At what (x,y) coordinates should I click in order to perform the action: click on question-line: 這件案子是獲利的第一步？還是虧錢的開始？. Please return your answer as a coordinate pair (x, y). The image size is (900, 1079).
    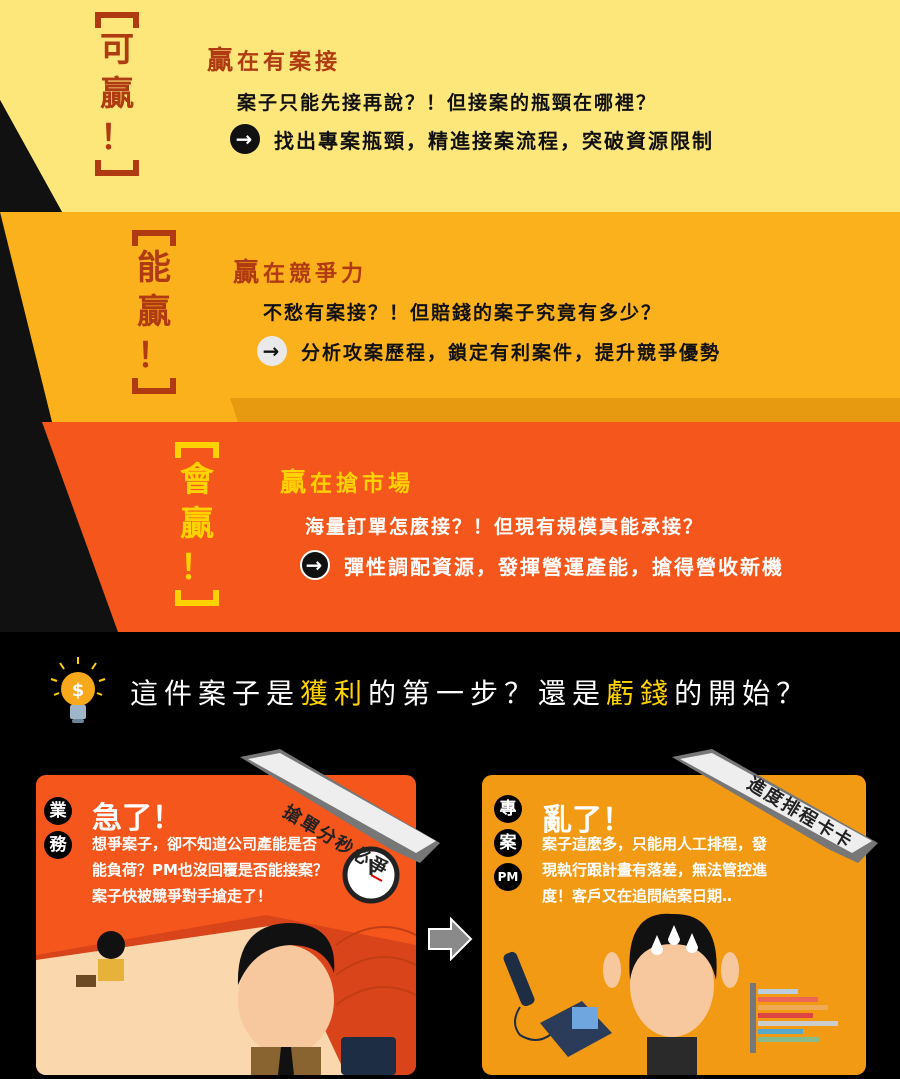
    Looking at the image, I should click on (470, 693).